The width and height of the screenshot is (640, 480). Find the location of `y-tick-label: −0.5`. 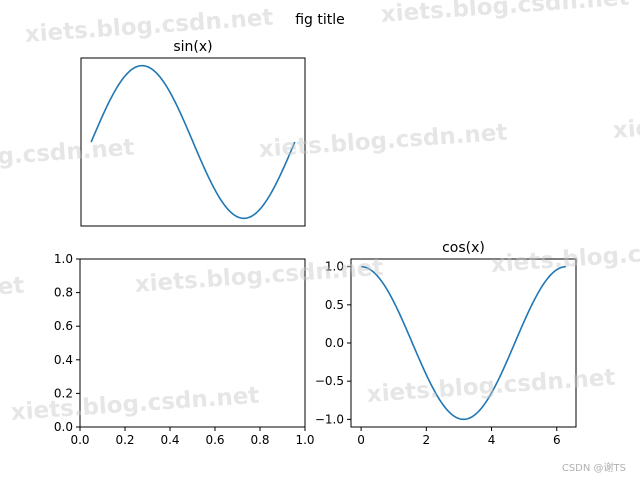

y-tick-label: −0.5 is located at coordinates (329, 381).